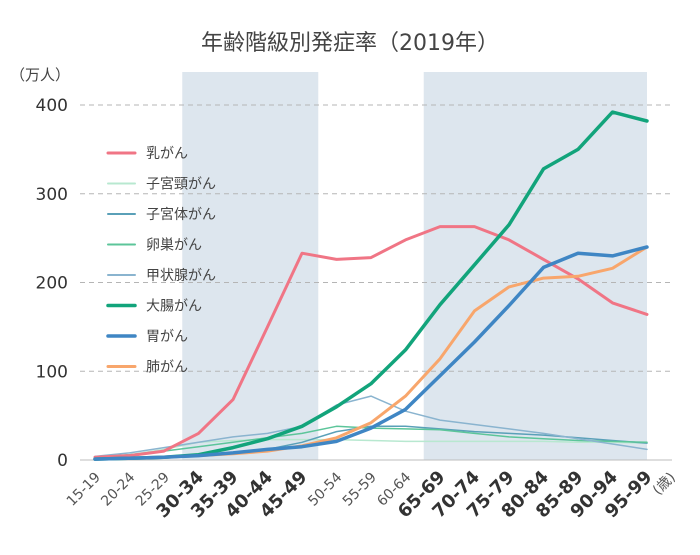  What do you see at coordinates (181, 276) in the screenshot?
I see `legend-label: 甲状腺がん` at bounding box center [181, 276].